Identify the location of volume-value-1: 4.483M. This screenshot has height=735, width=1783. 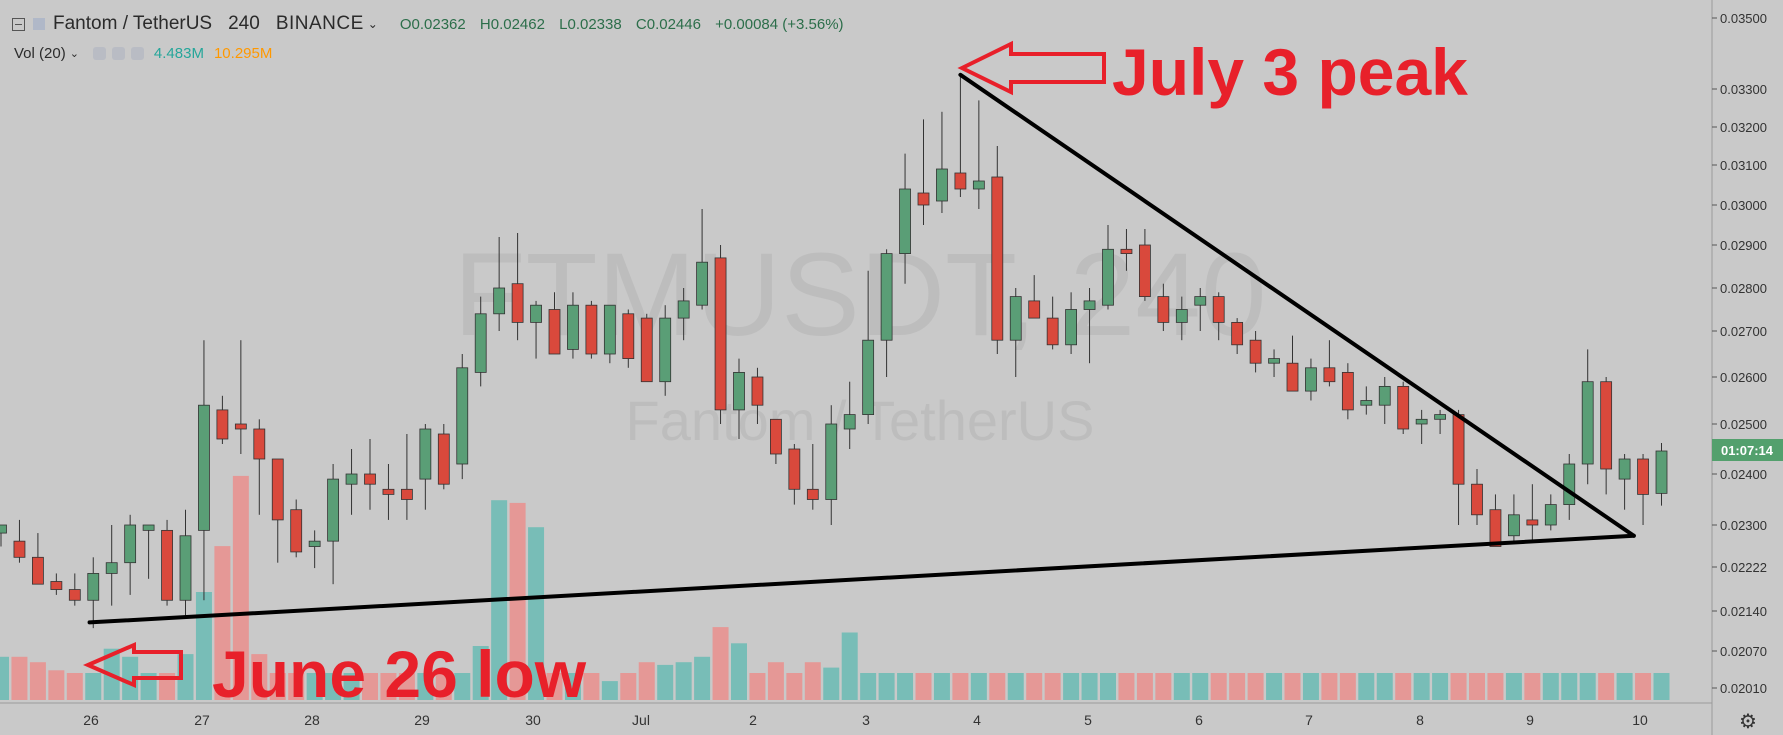
(178, 53).